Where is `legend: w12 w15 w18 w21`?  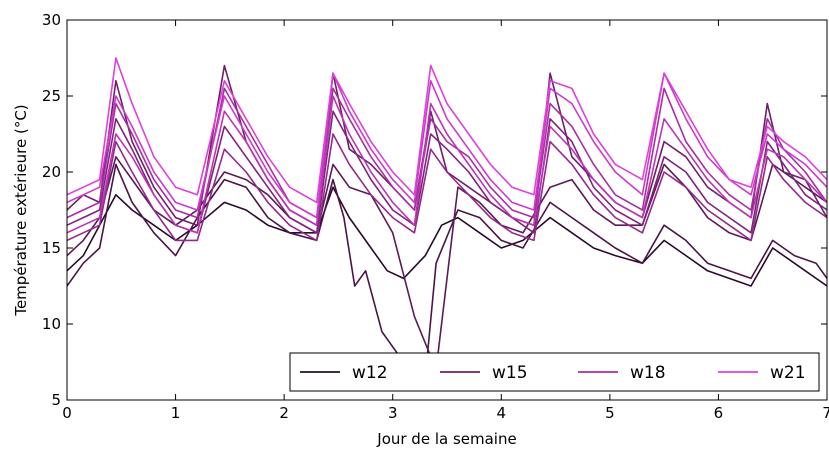
legend: w12 w15 w18 w21 is located at coordinates (554, 372).